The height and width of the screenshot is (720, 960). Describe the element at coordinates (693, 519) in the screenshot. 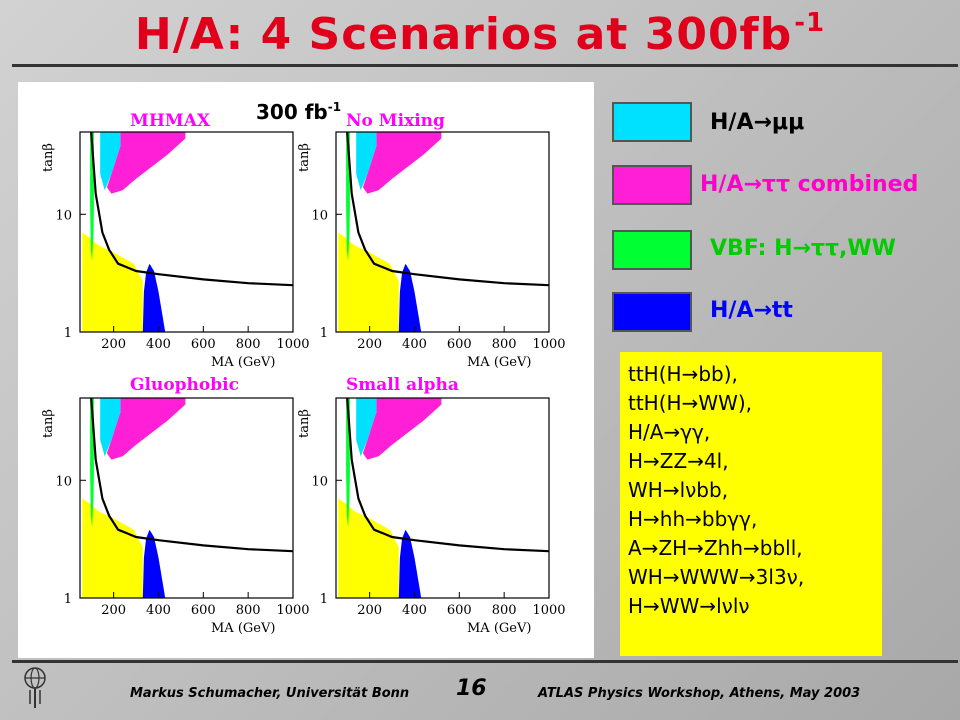

I see `other-channel-item: H→hh→bbγγ,` at that location.